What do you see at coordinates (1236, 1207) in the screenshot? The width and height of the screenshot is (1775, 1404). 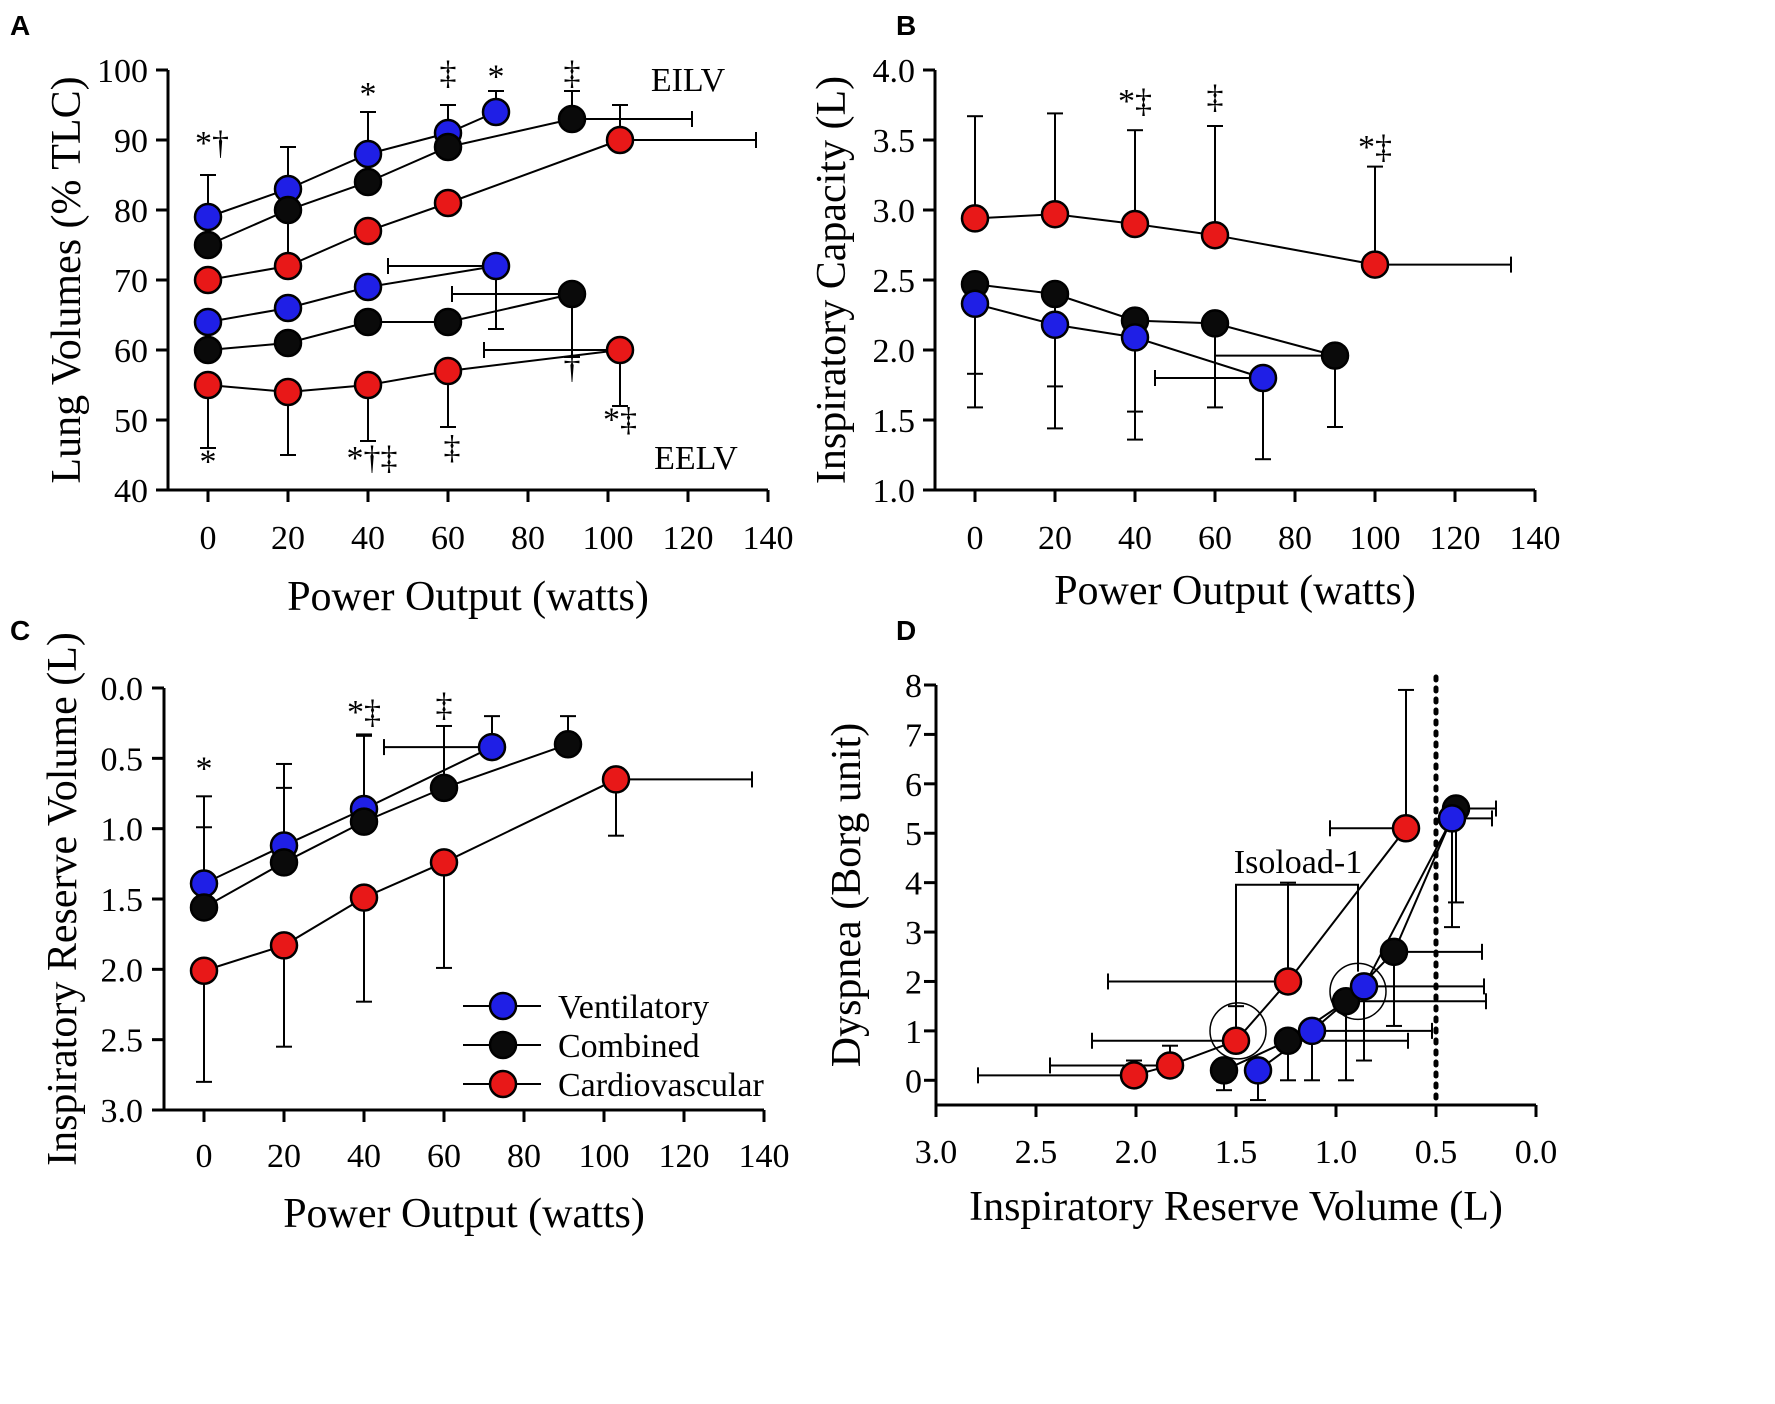 I see `x-axis-label: Inspiratory Reserve Volume (L)` at bounding box center [1236, 1207].